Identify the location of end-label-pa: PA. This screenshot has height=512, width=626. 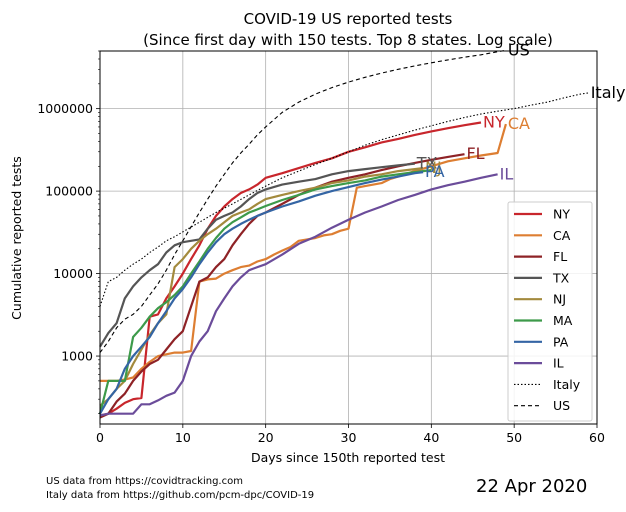
(435, 171).